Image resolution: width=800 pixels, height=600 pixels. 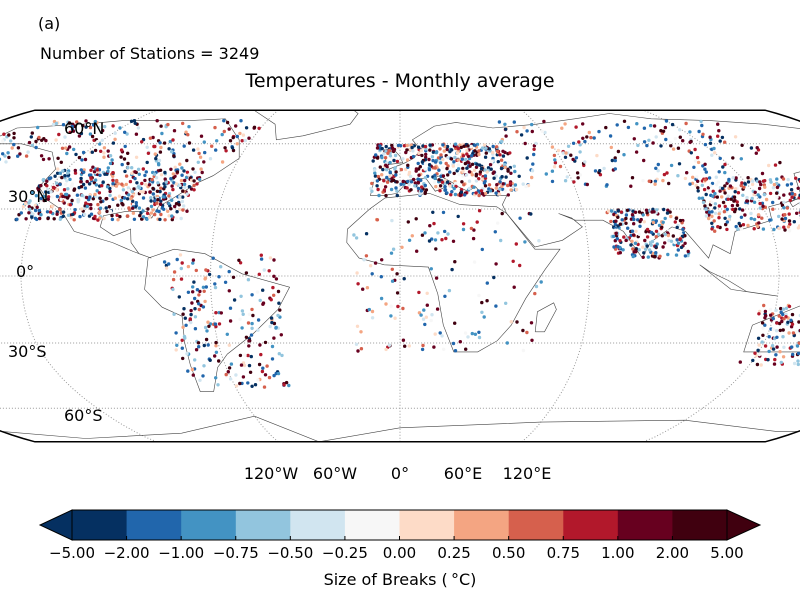 What do you see at coordinates (453, 553) in the screenshot?
I see `colorbar-tick-label: 0.25` at bounding box center [453, 553].